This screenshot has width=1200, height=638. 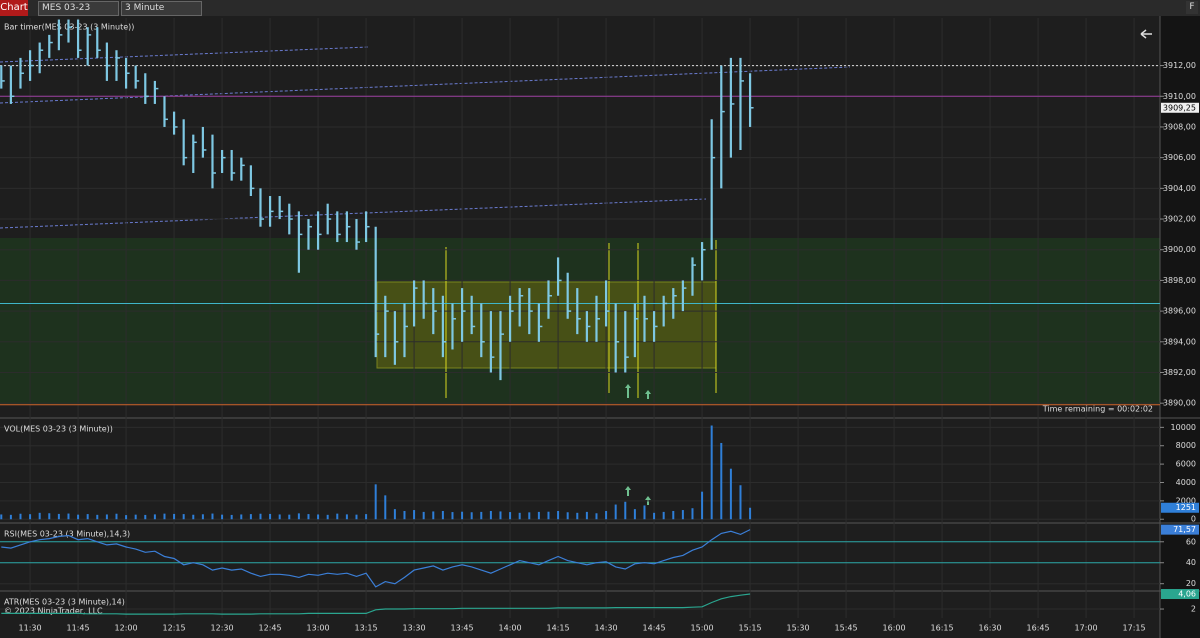 What do you see at coordinates (1179, 65) in the screenshot?
I see `y-tick-label: 3912,00` at bounding box center [1179, 65].